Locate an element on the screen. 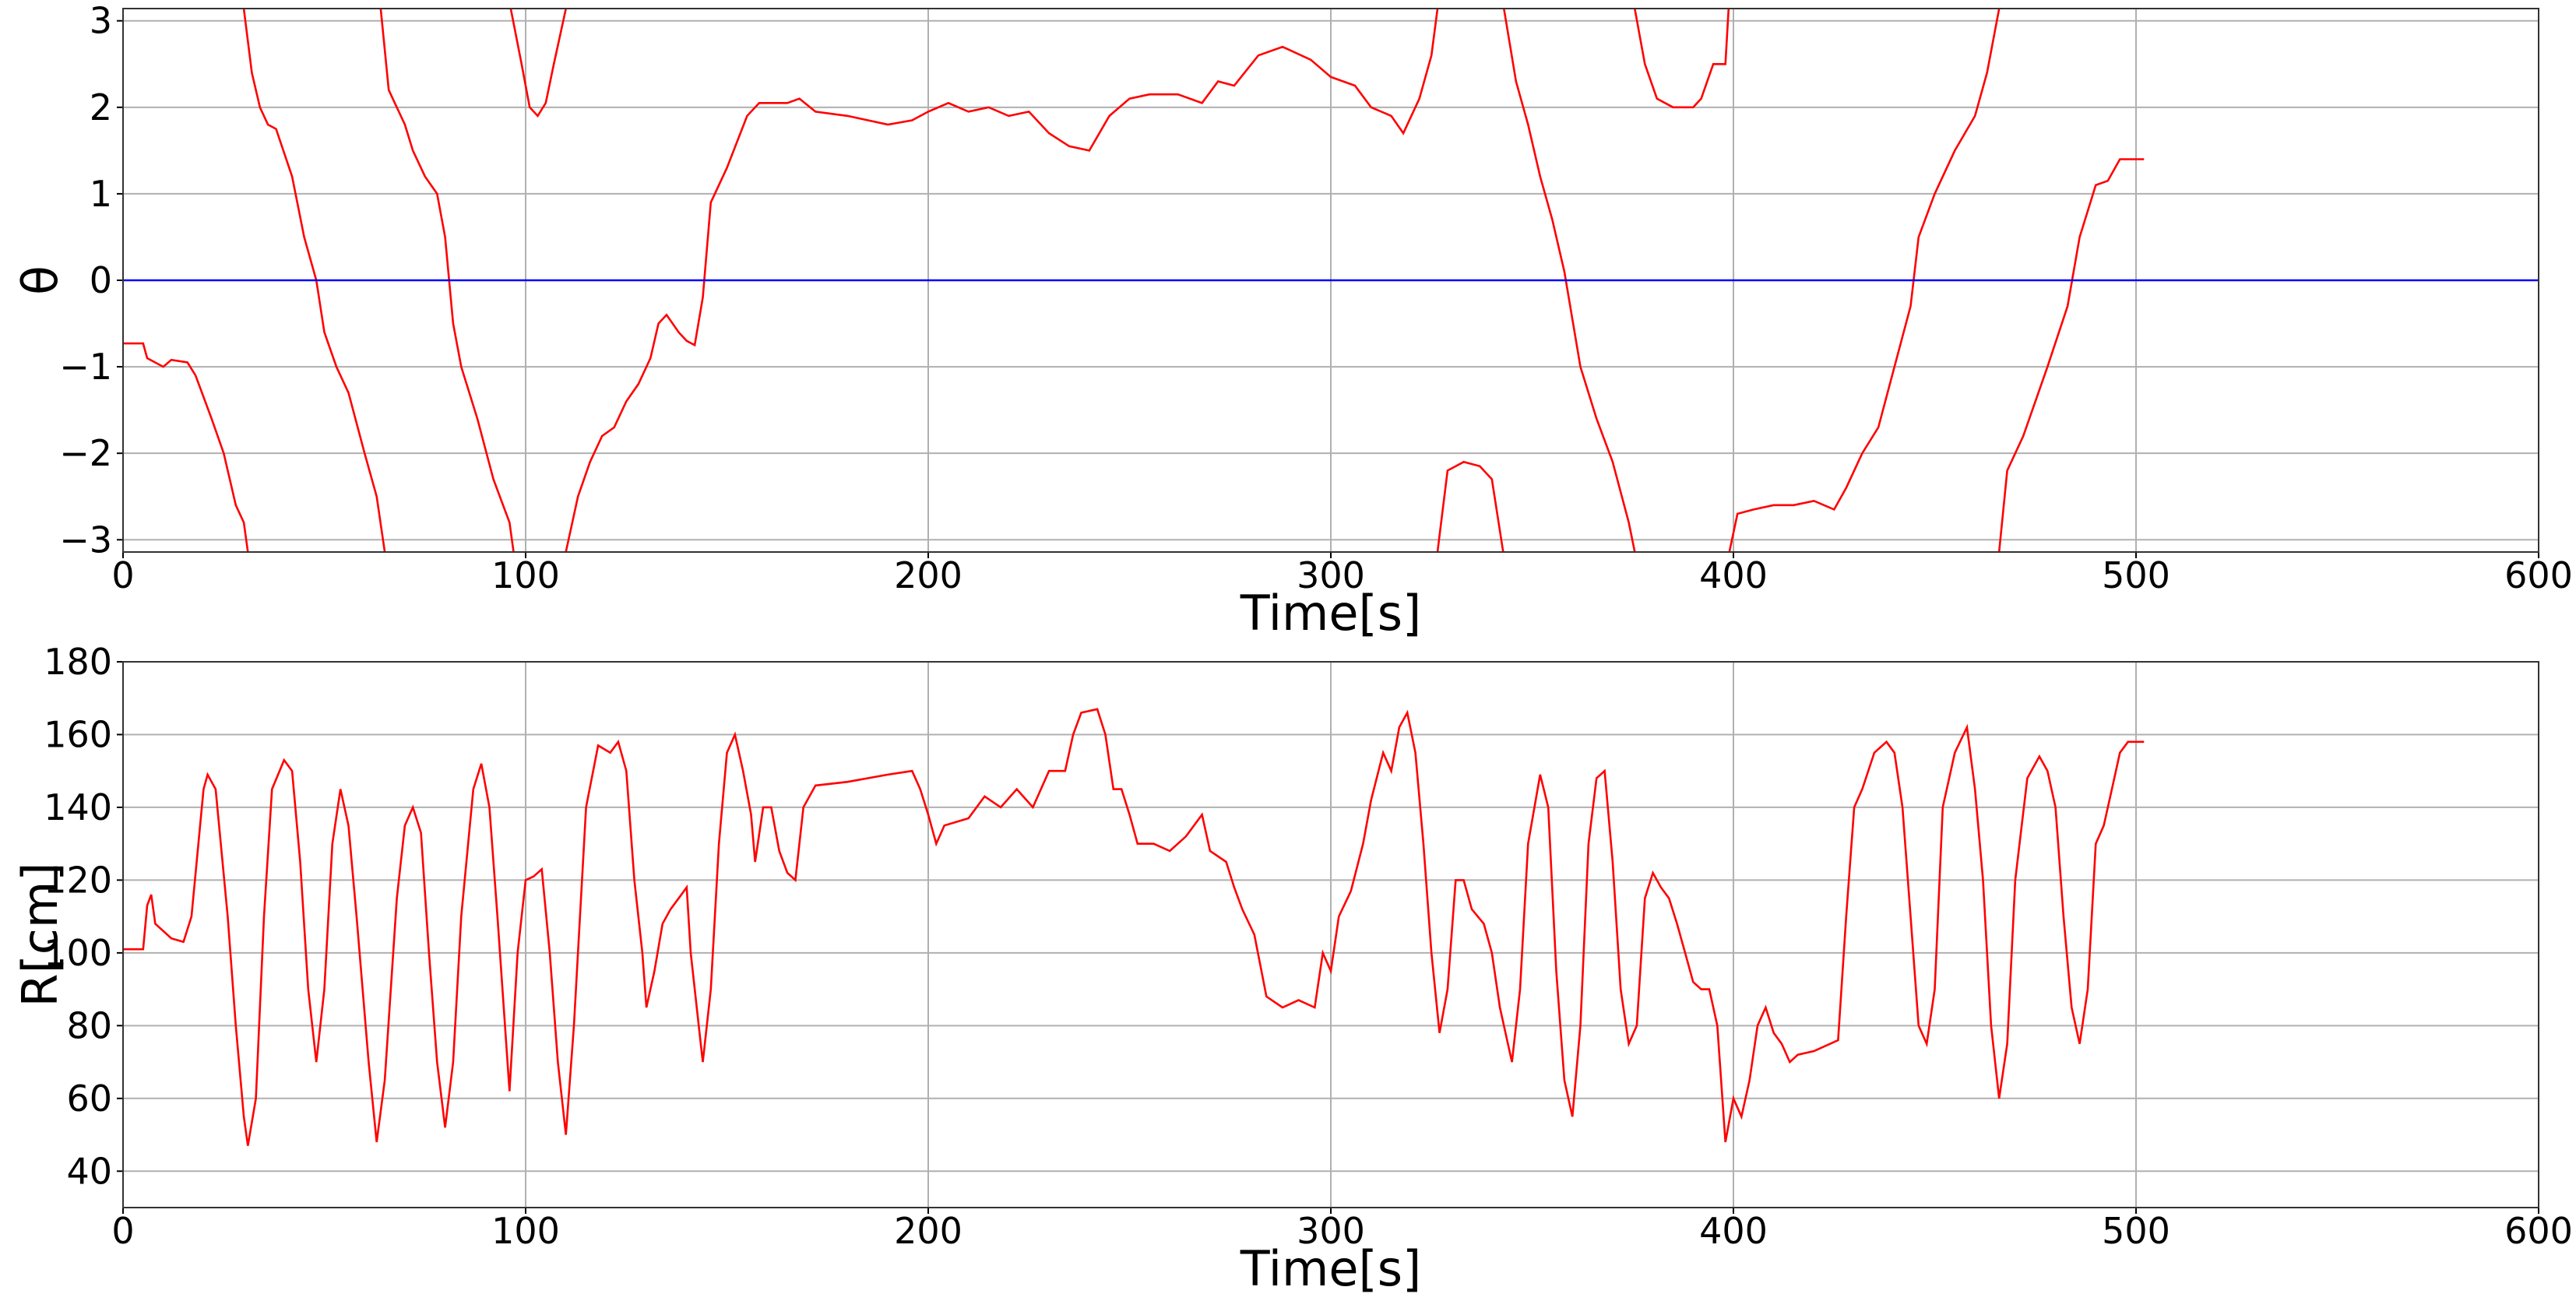  y-tick-label: 0 is located at coordinates (101, 280).